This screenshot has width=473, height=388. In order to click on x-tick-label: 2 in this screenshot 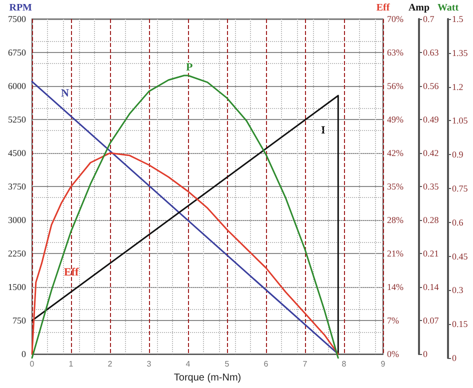, I will do `click(110, 364)`.